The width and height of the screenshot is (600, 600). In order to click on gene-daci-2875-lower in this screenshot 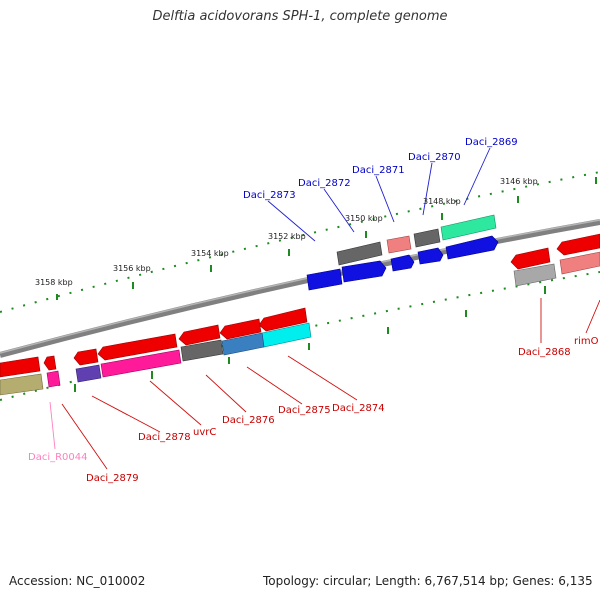, I will do `click(243, 344)`.